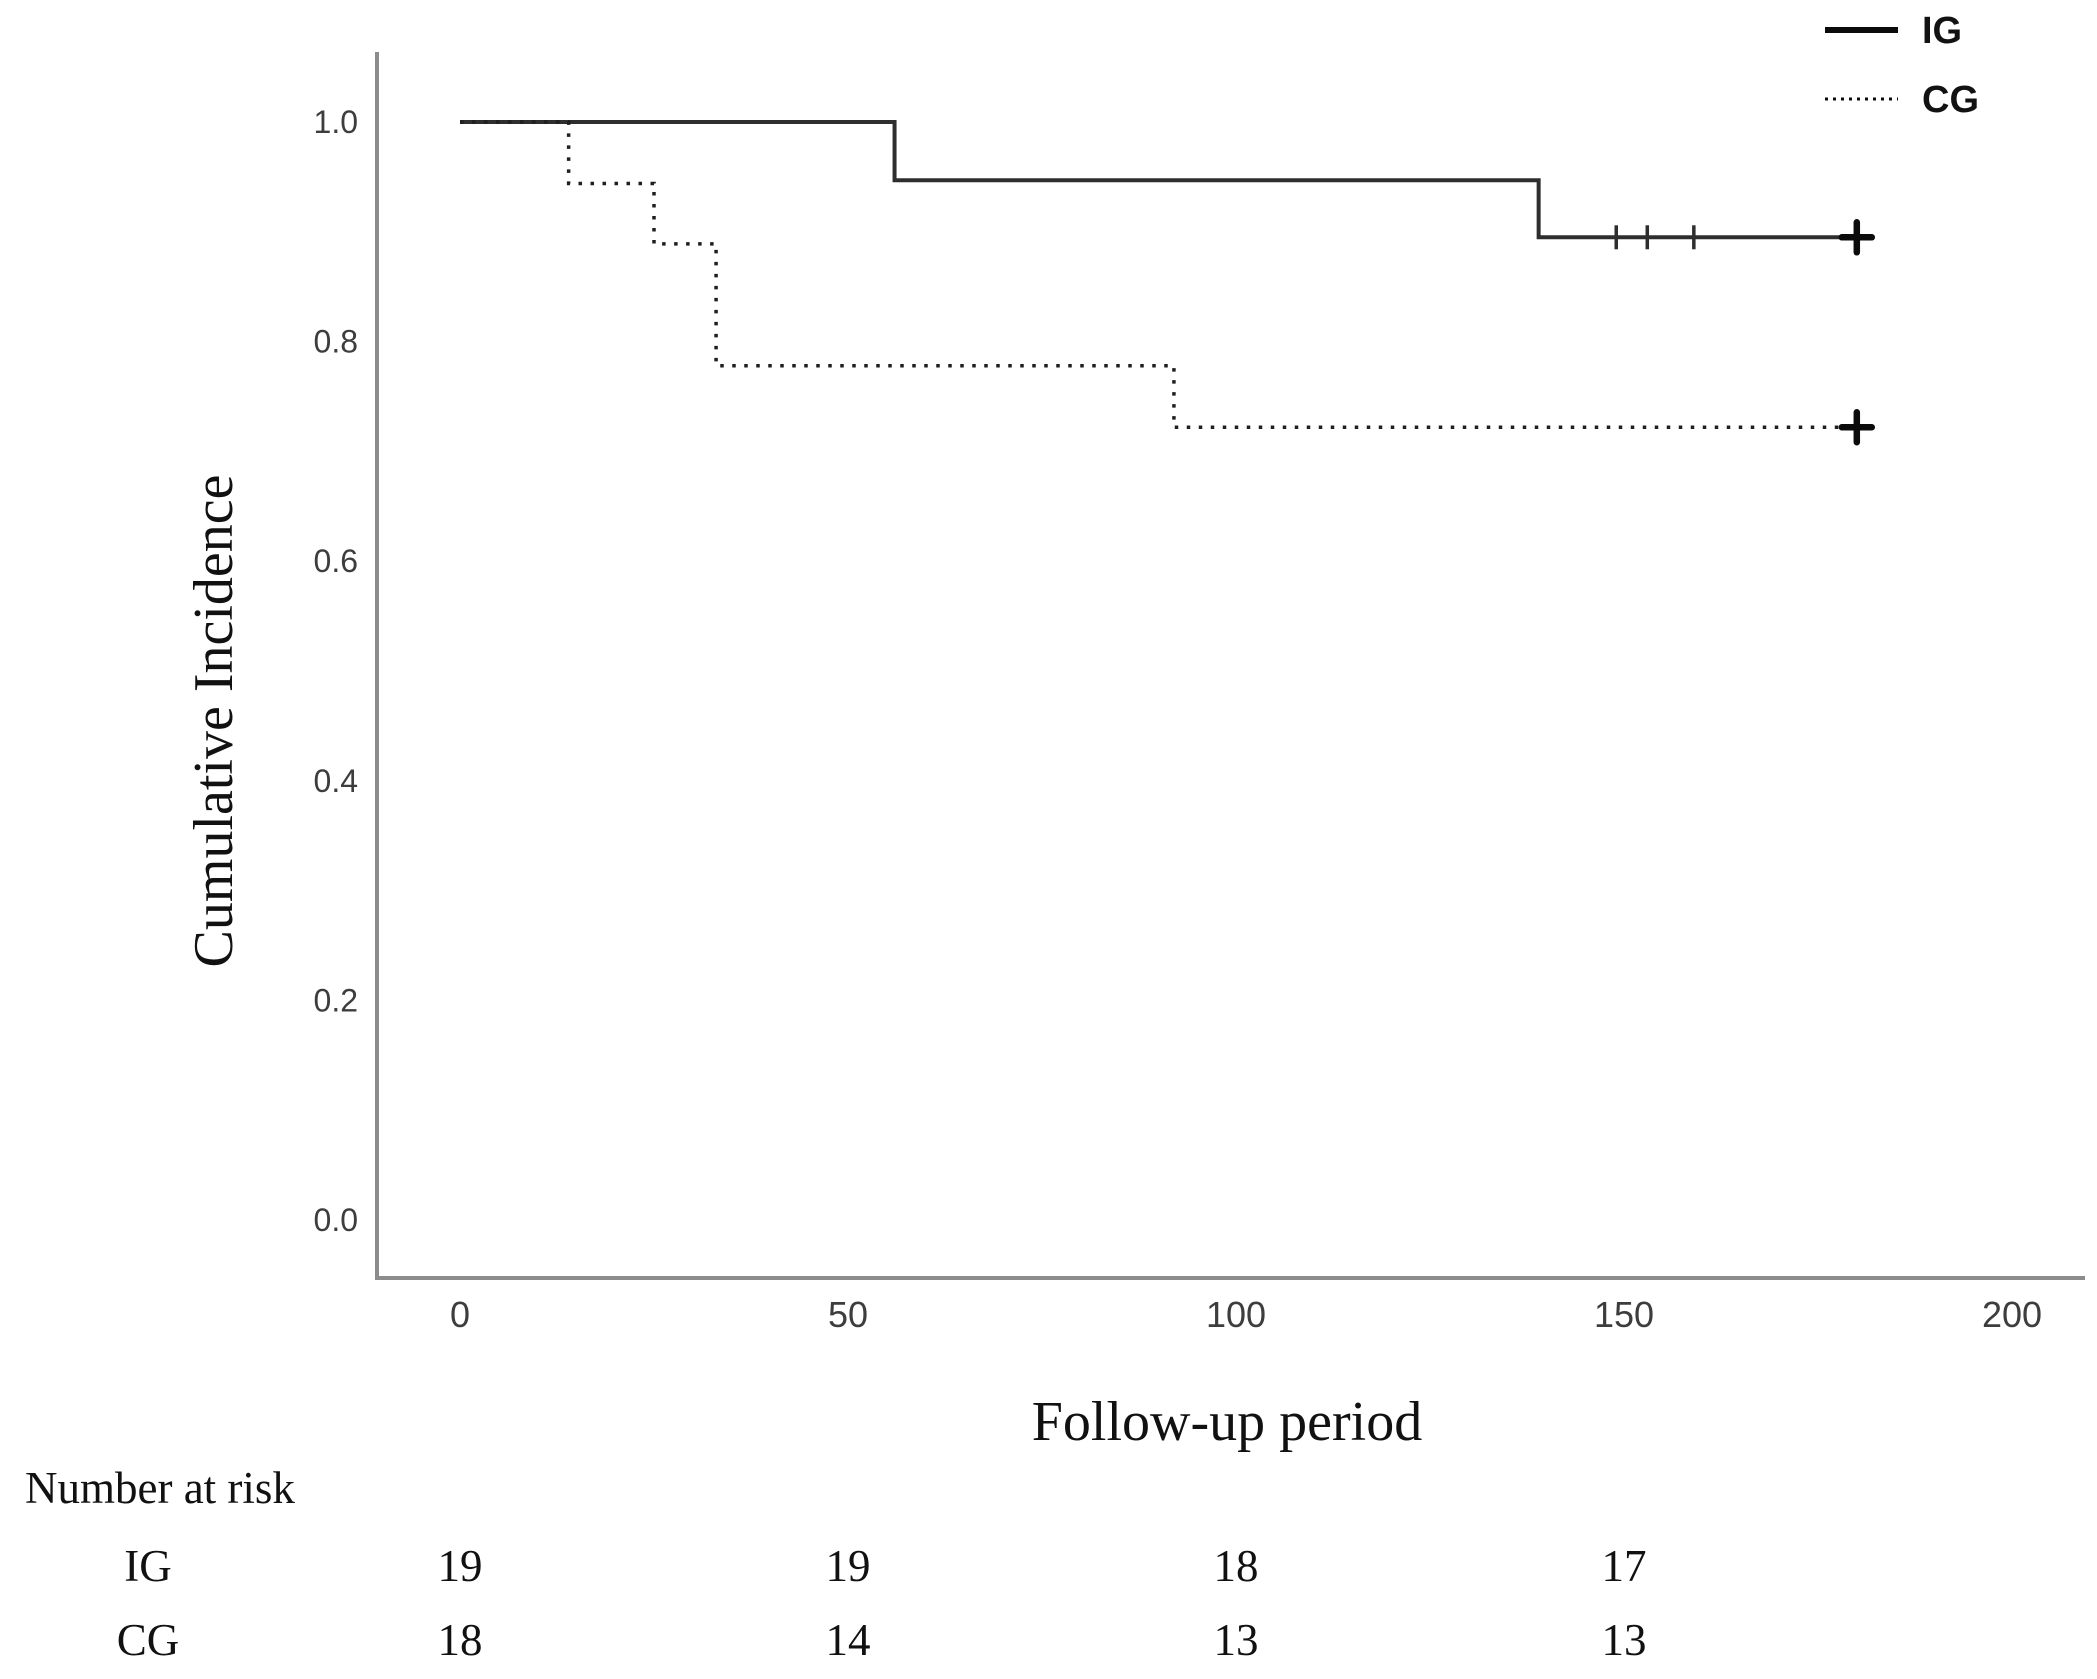 The height and width of the screenshot is (1679, 2097). What do you see at coordinates (1624, 1314) in the screenshot?
I see `x-tick-label: 150` at bounding box center [1624, 1314].